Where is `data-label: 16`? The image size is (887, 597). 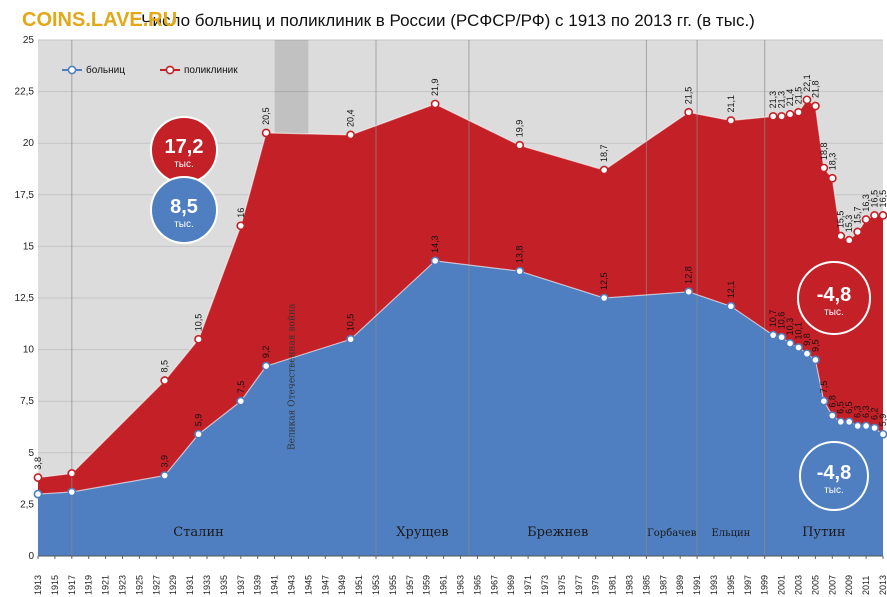 data-label: 16 is located at coordinates (241, 213).